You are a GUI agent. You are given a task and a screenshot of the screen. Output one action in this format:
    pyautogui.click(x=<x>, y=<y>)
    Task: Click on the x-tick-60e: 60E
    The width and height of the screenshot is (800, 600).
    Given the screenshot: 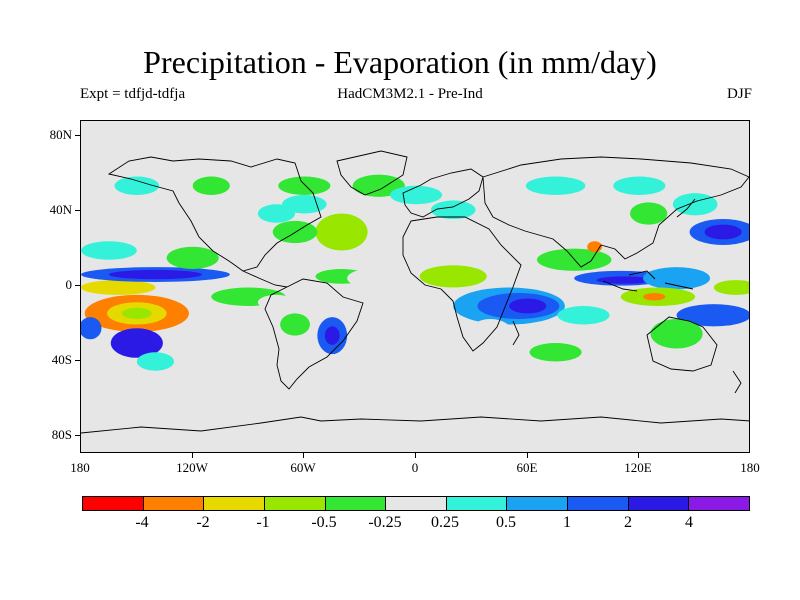 What is the action you would take?
    pyautogui.click(x=527, y=467)
    